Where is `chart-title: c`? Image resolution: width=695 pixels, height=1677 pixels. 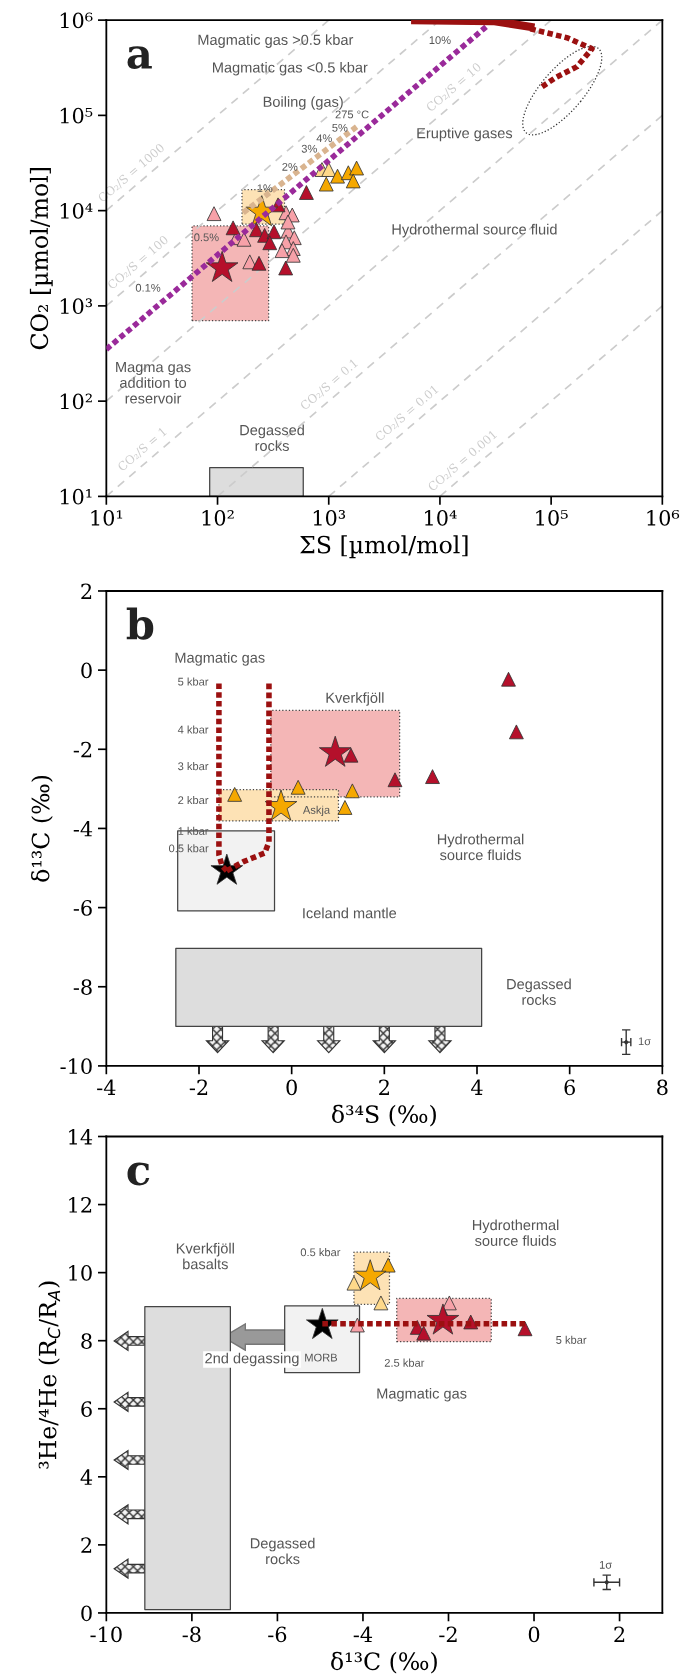
chart-title: c is located at coordinates (138, 1174).